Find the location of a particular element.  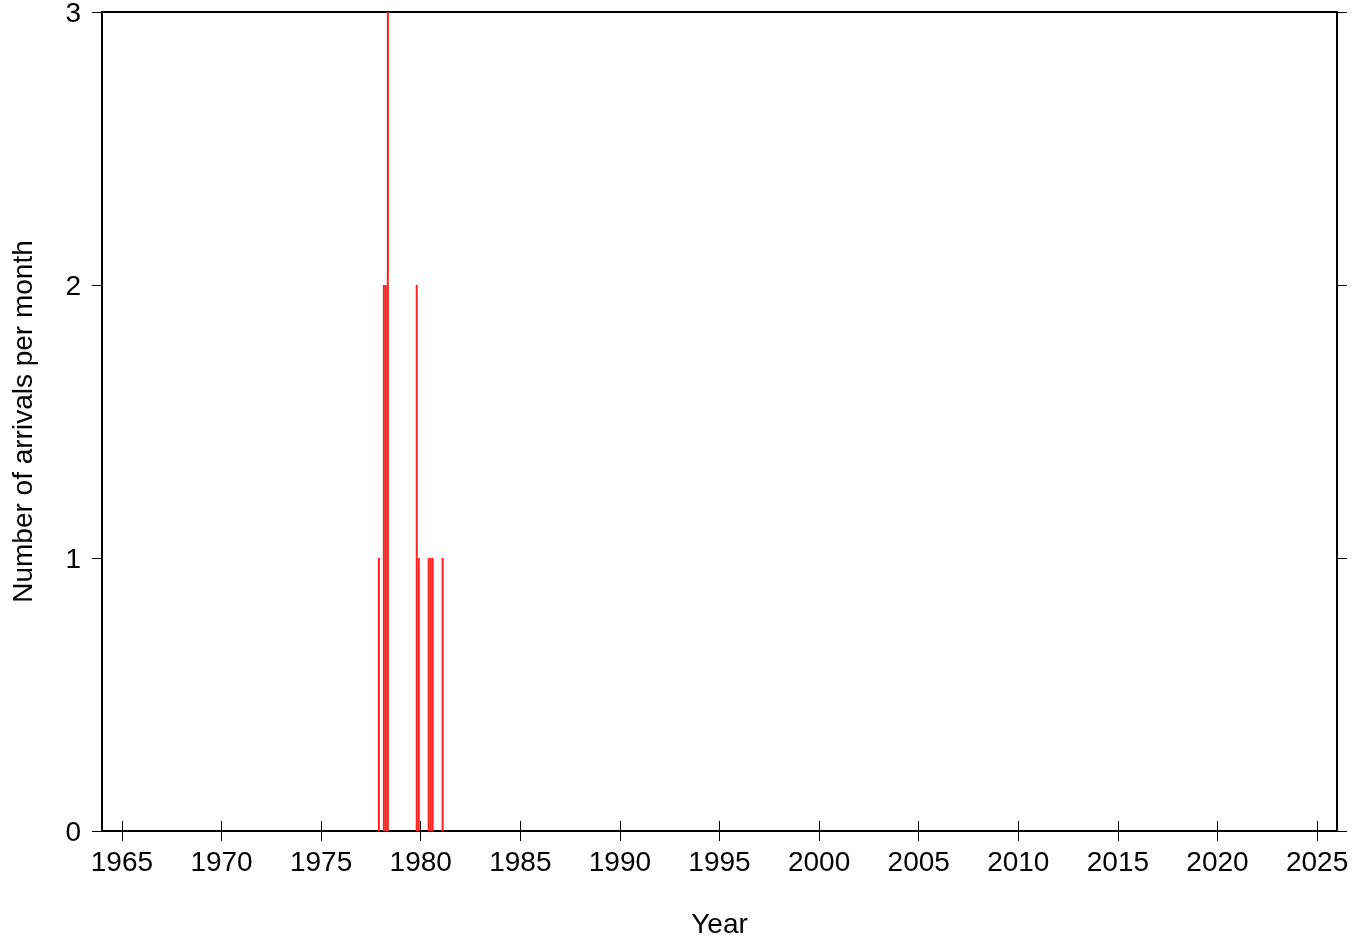

x-tick-label: 1995 is located at coordinates (719, 861).